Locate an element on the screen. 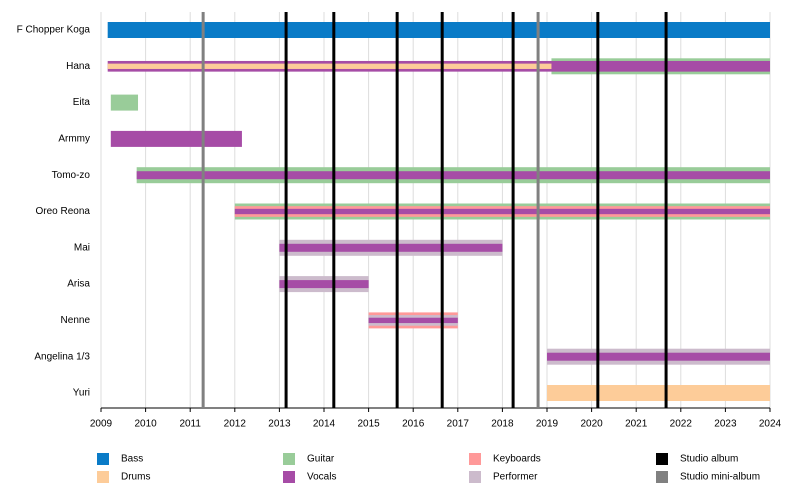 Image resolution: width=800 pixels, height=500 pixels. legend-label: Vocals is located at coordinates (321, 477).